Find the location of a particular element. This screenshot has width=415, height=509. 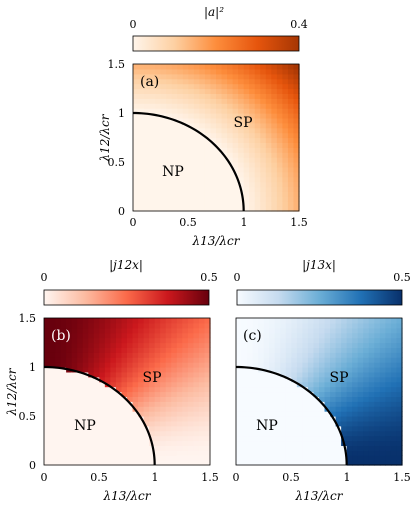

region-label-np-a: NP is located at coordinates (173, 172).